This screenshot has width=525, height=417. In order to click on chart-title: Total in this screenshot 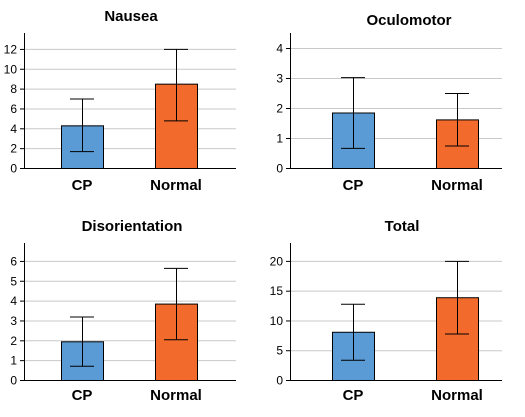, I will do `click(402, 226)`.